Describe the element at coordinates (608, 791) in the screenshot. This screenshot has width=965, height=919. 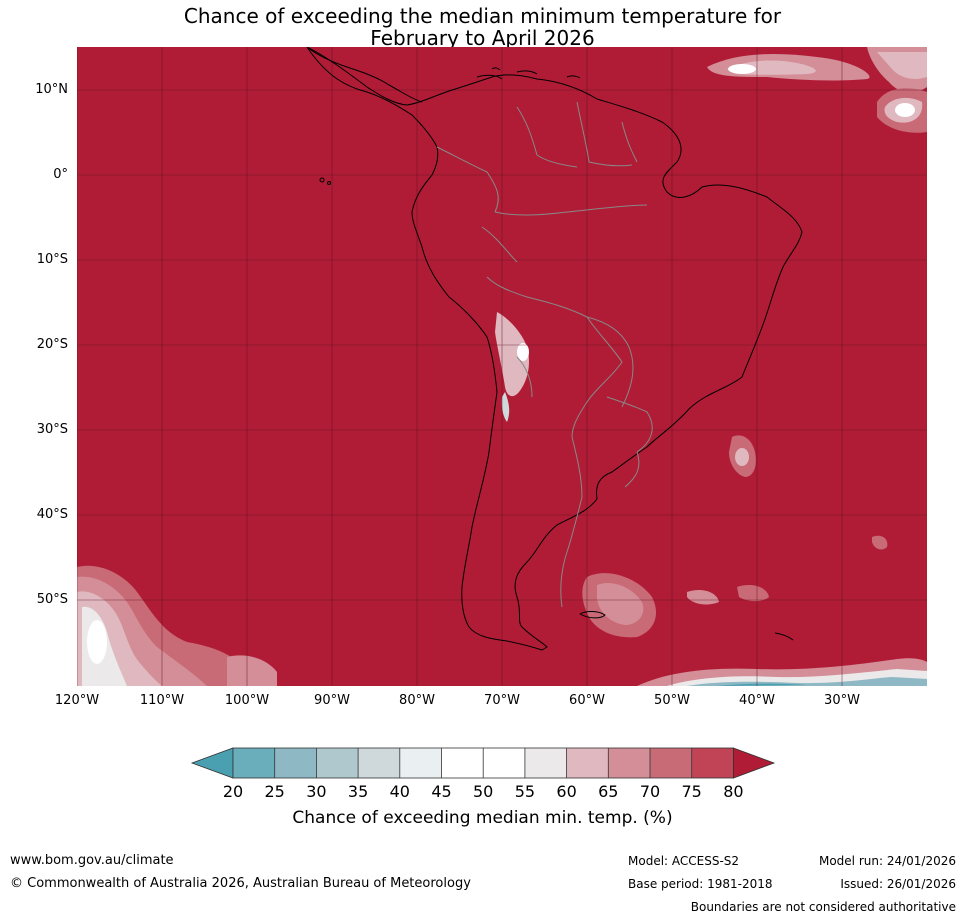
I see `colorbar-tick: 65` at that location.